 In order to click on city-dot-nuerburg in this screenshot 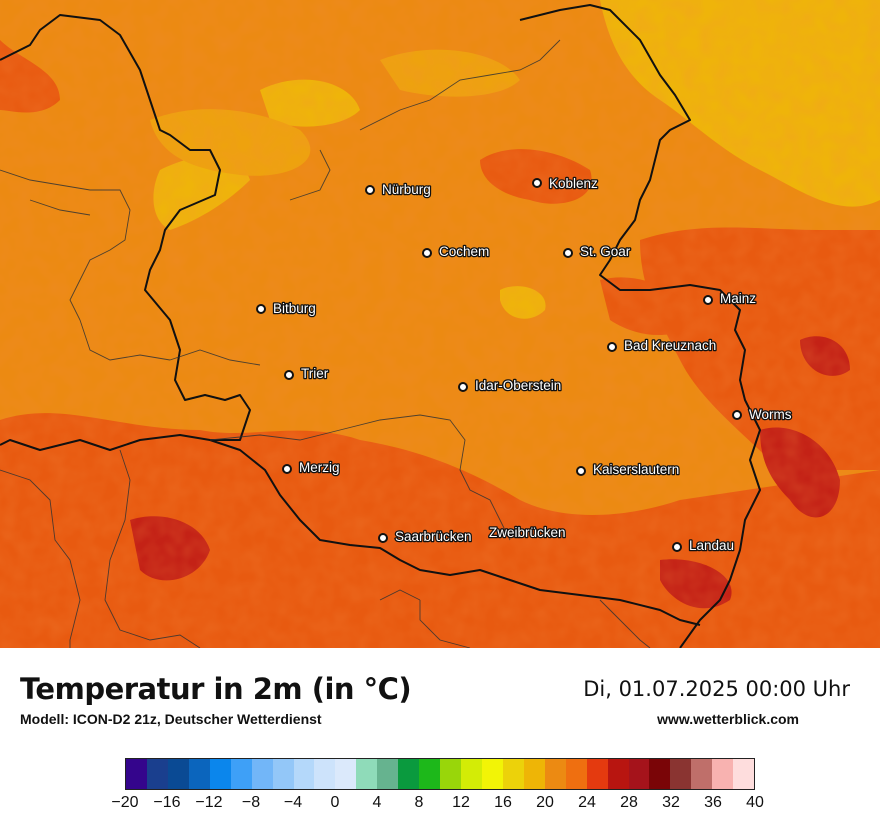, I will do `click(370, 190)`.